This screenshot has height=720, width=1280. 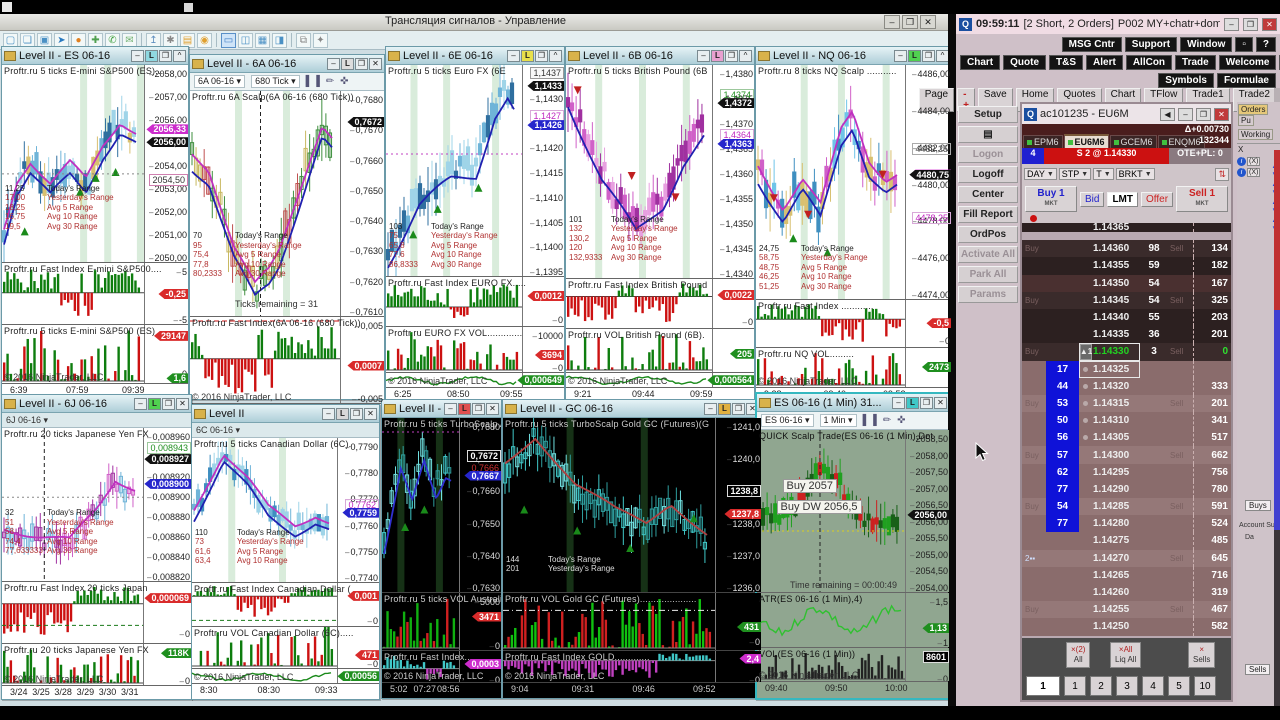 I want to click on menu-btn-formulae: Formulae, so click(x=1246, y=80).